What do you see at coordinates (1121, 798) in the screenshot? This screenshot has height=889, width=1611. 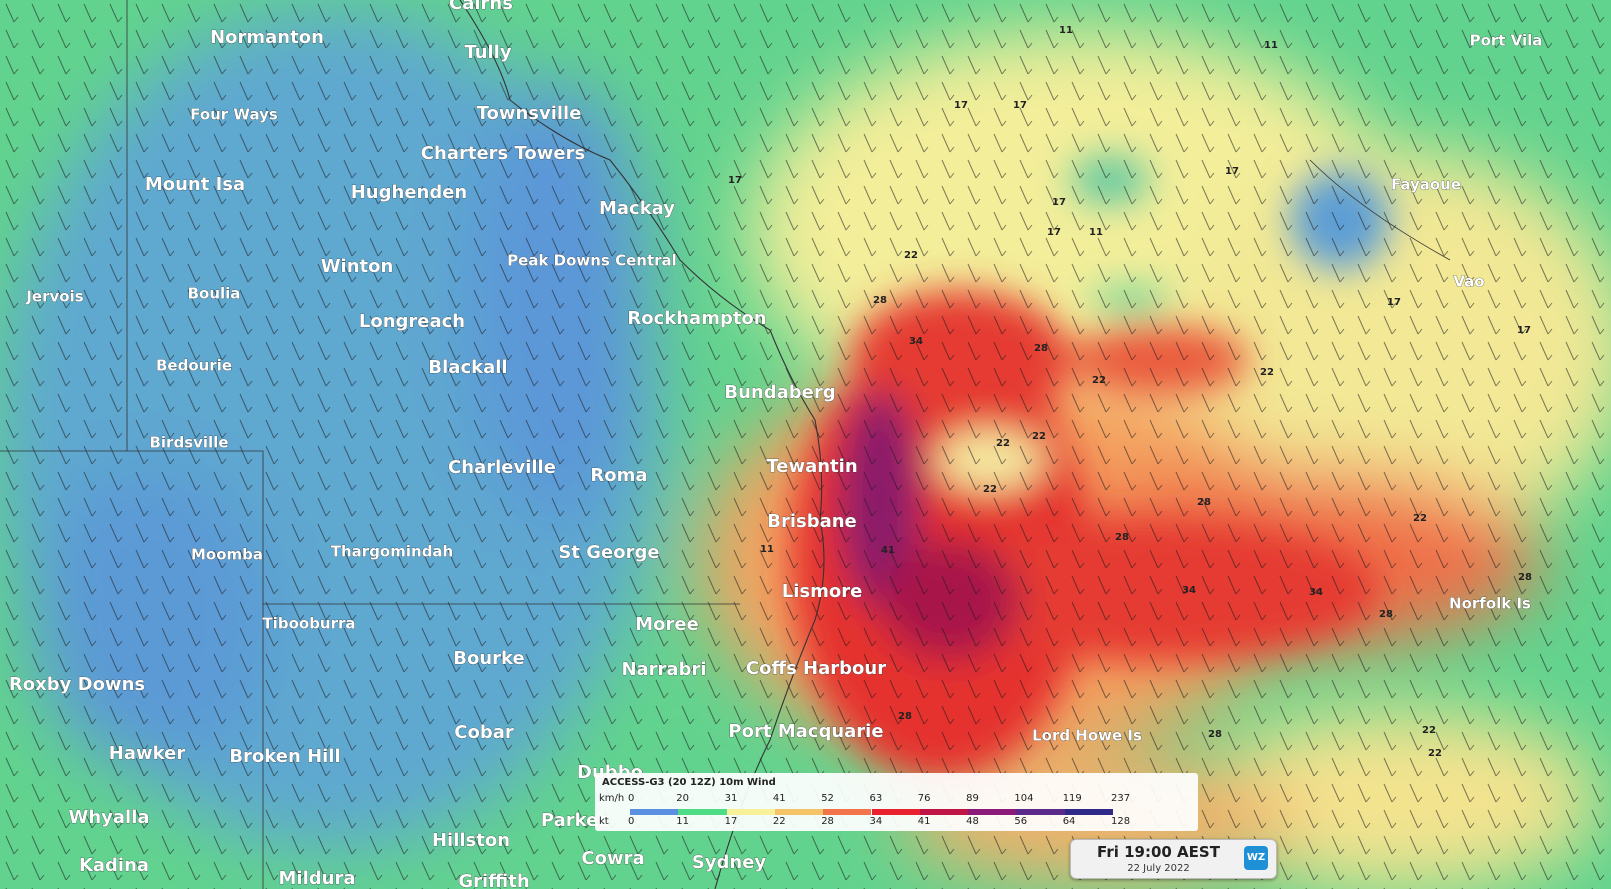 I see `legend-kmh-value: 237` at bounding box center [1121, 798].